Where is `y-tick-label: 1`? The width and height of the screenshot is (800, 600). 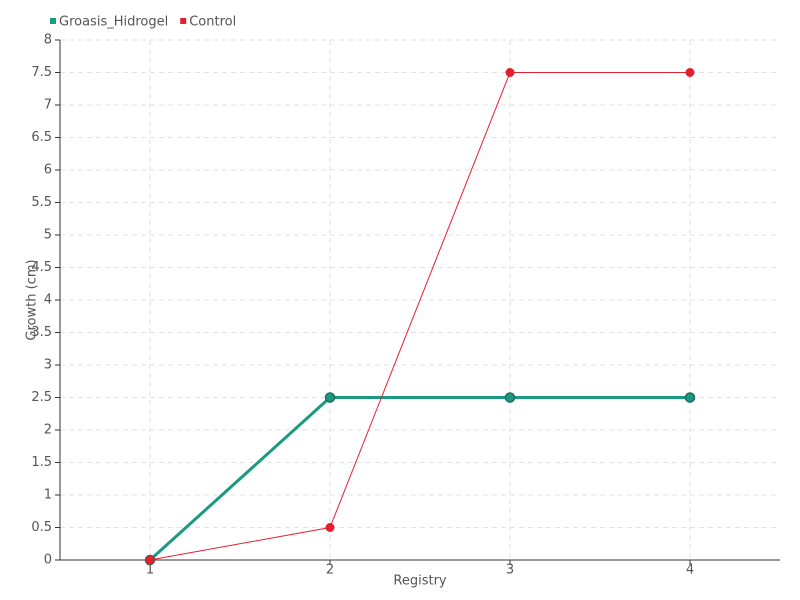
y-tick-label: 1 is located at coordinates (48, 495).